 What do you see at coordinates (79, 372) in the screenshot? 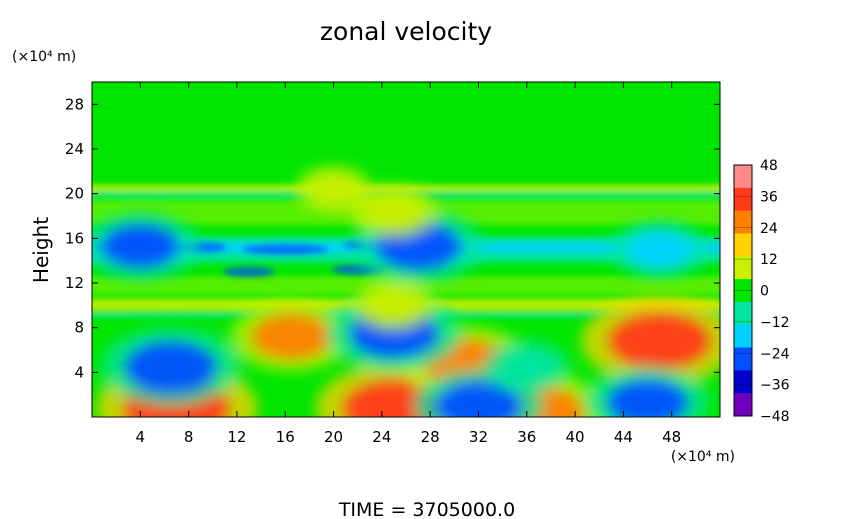
I see `y-tick-label: 4` at bounding box center [79, 372].